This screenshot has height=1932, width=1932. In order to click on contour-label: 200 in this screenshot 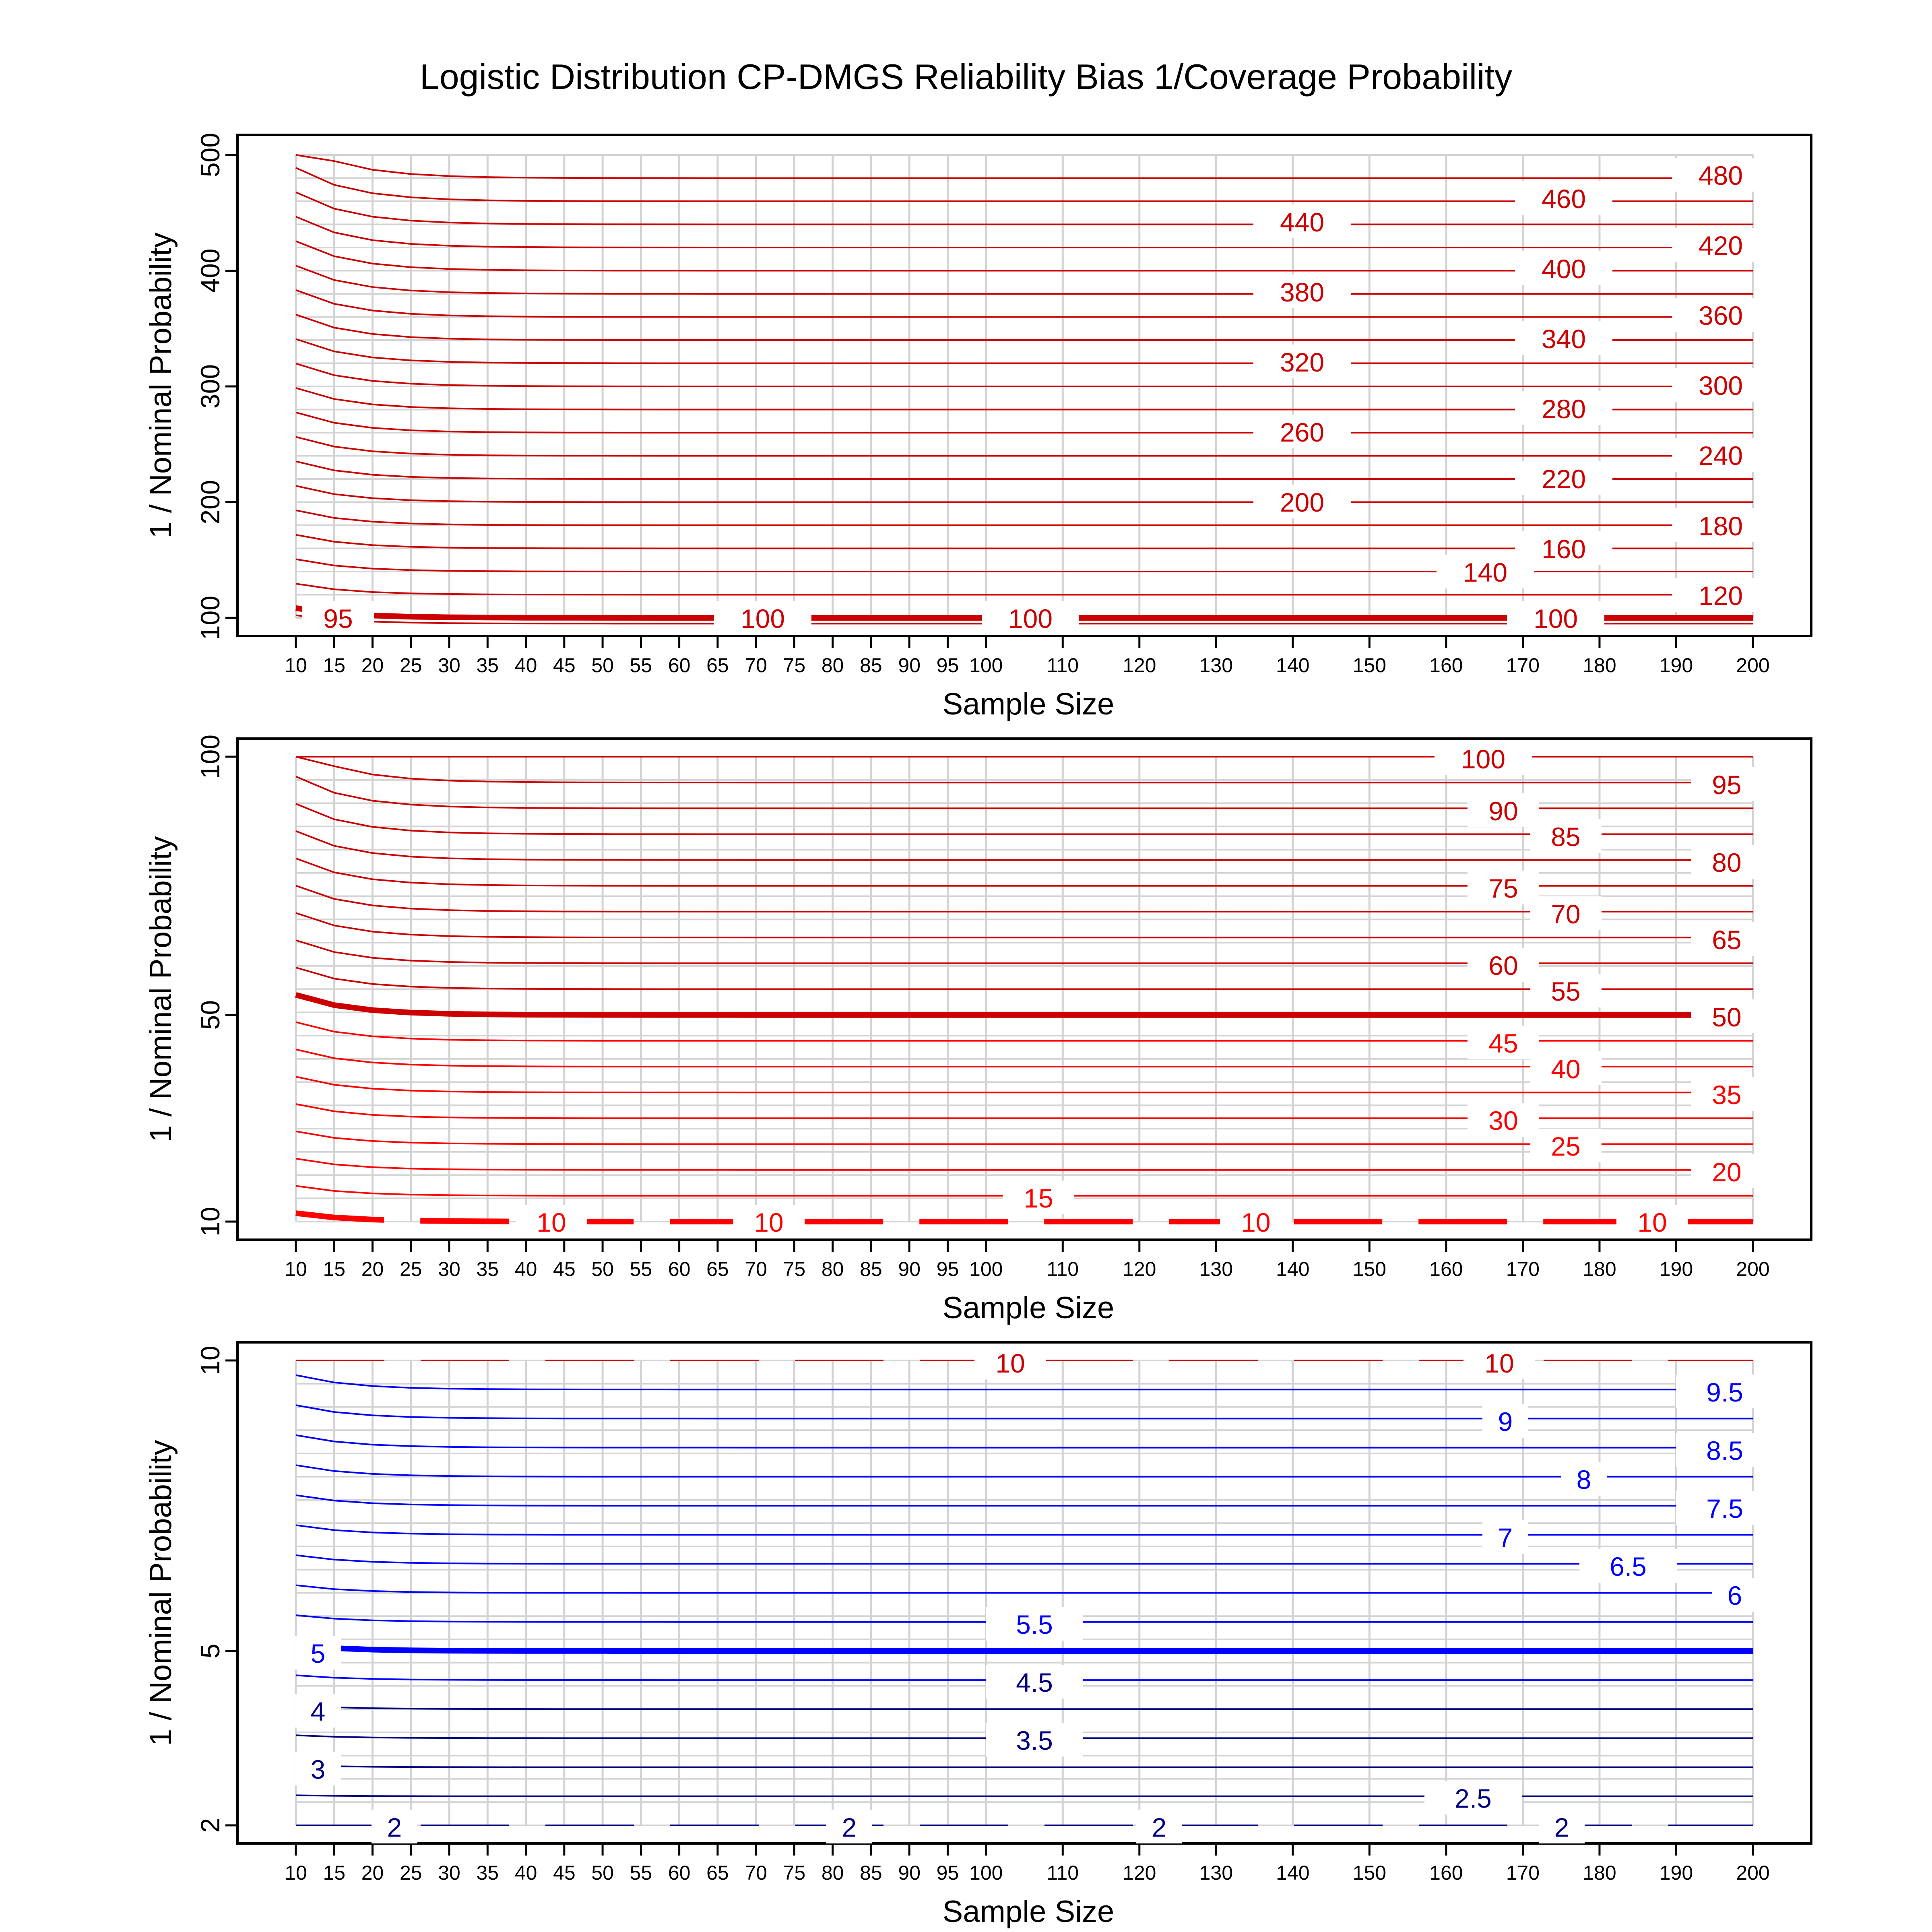, I will do `click(1302, 502)`.